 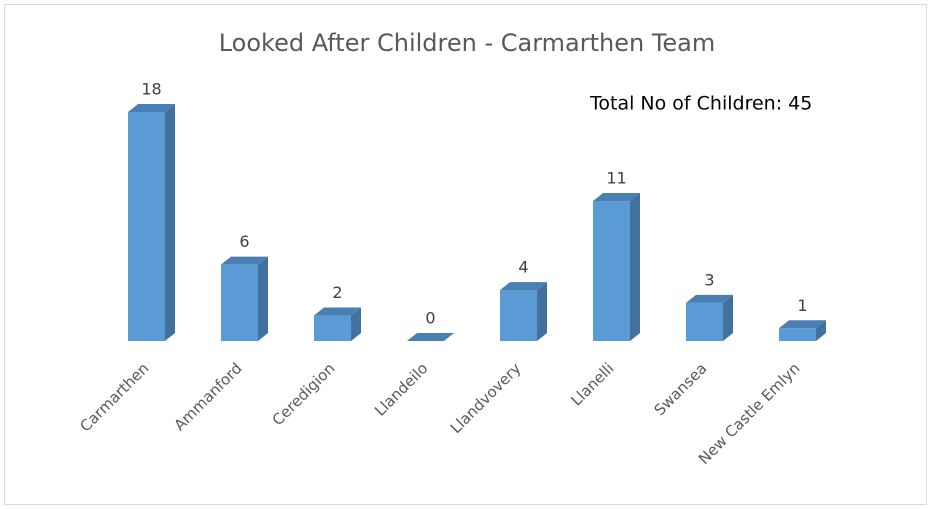 What do you see at coordinates (151, 89) in the screenshot?
I see `data-label: 18` at bounding box center [151, 89].